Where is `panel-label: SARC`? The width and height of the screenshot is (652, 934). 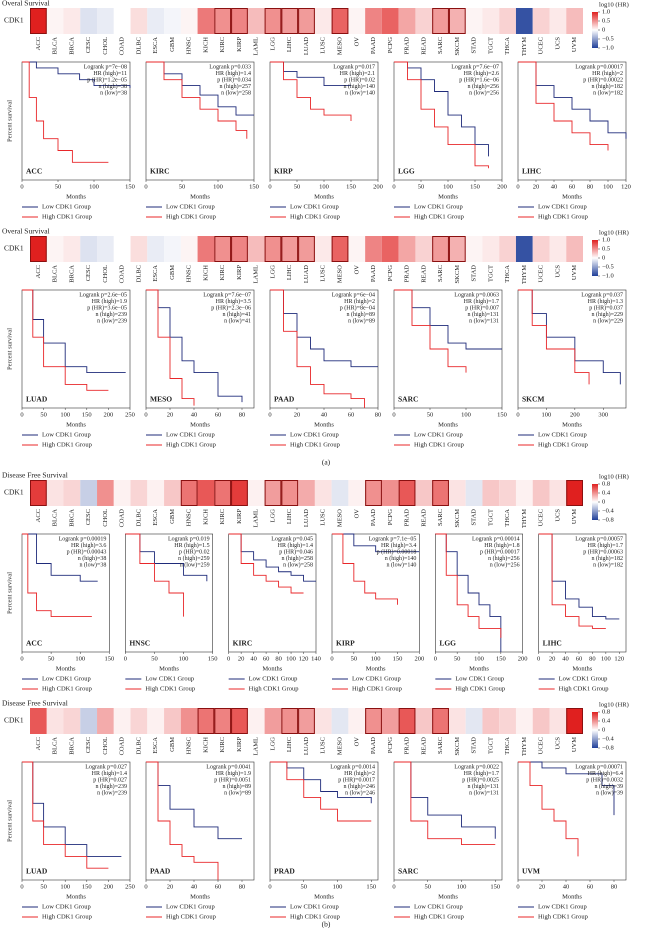 panel-label: SARC is located at coordinates (408, 871).